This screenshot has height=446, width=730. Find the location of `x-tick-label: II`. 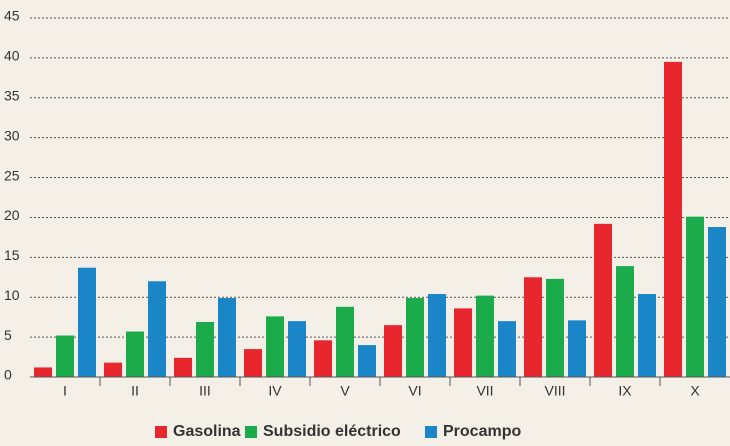

x-tick-label: II is located at coordinates (135, 391).